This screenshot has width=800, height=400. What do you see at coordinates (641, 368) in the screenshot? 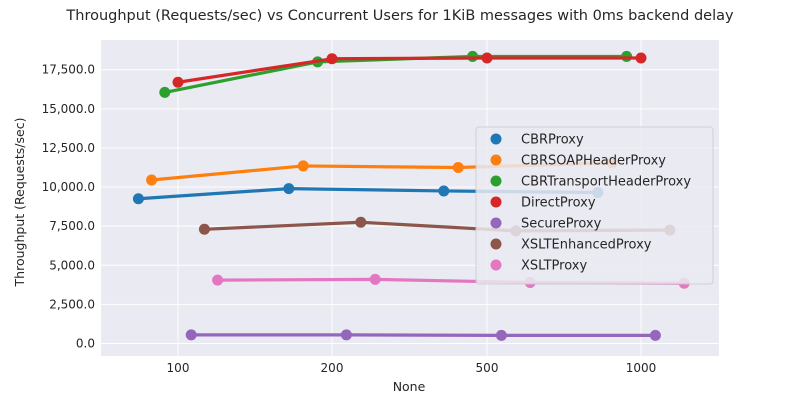
I see `x-tick-label: 1000` at bounding box center [641, 368].